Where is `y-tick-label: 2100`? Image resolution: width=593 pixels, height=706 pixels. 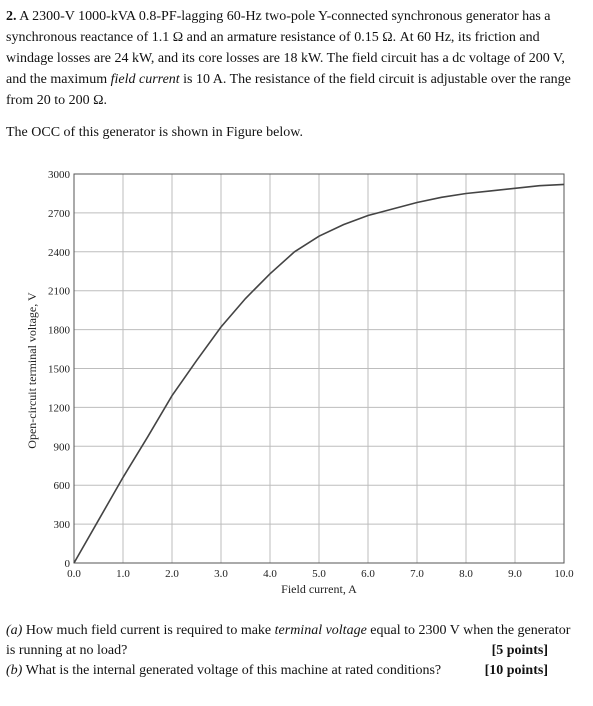 y-tick-label: 2100 is located at coordinates (59, 292).